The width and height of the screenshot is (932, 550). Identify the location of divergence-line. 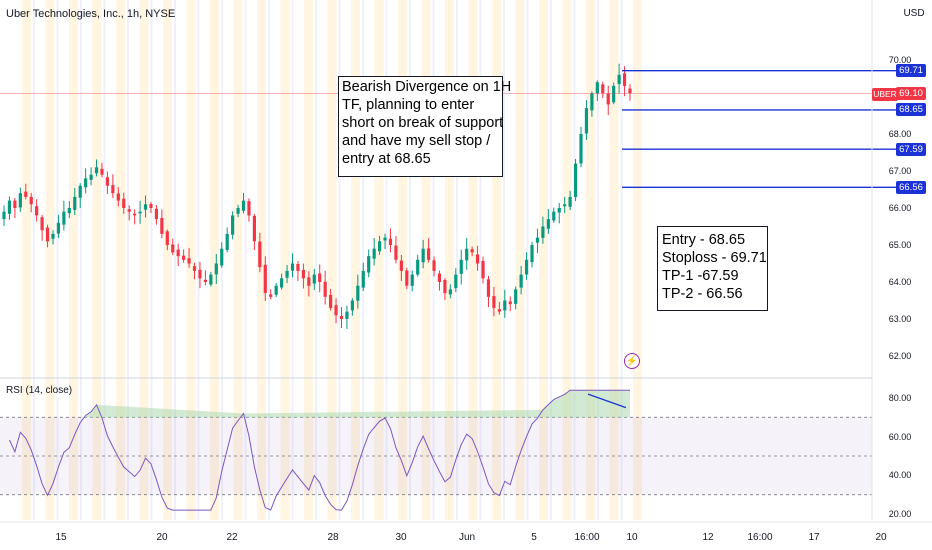
(607, 401).